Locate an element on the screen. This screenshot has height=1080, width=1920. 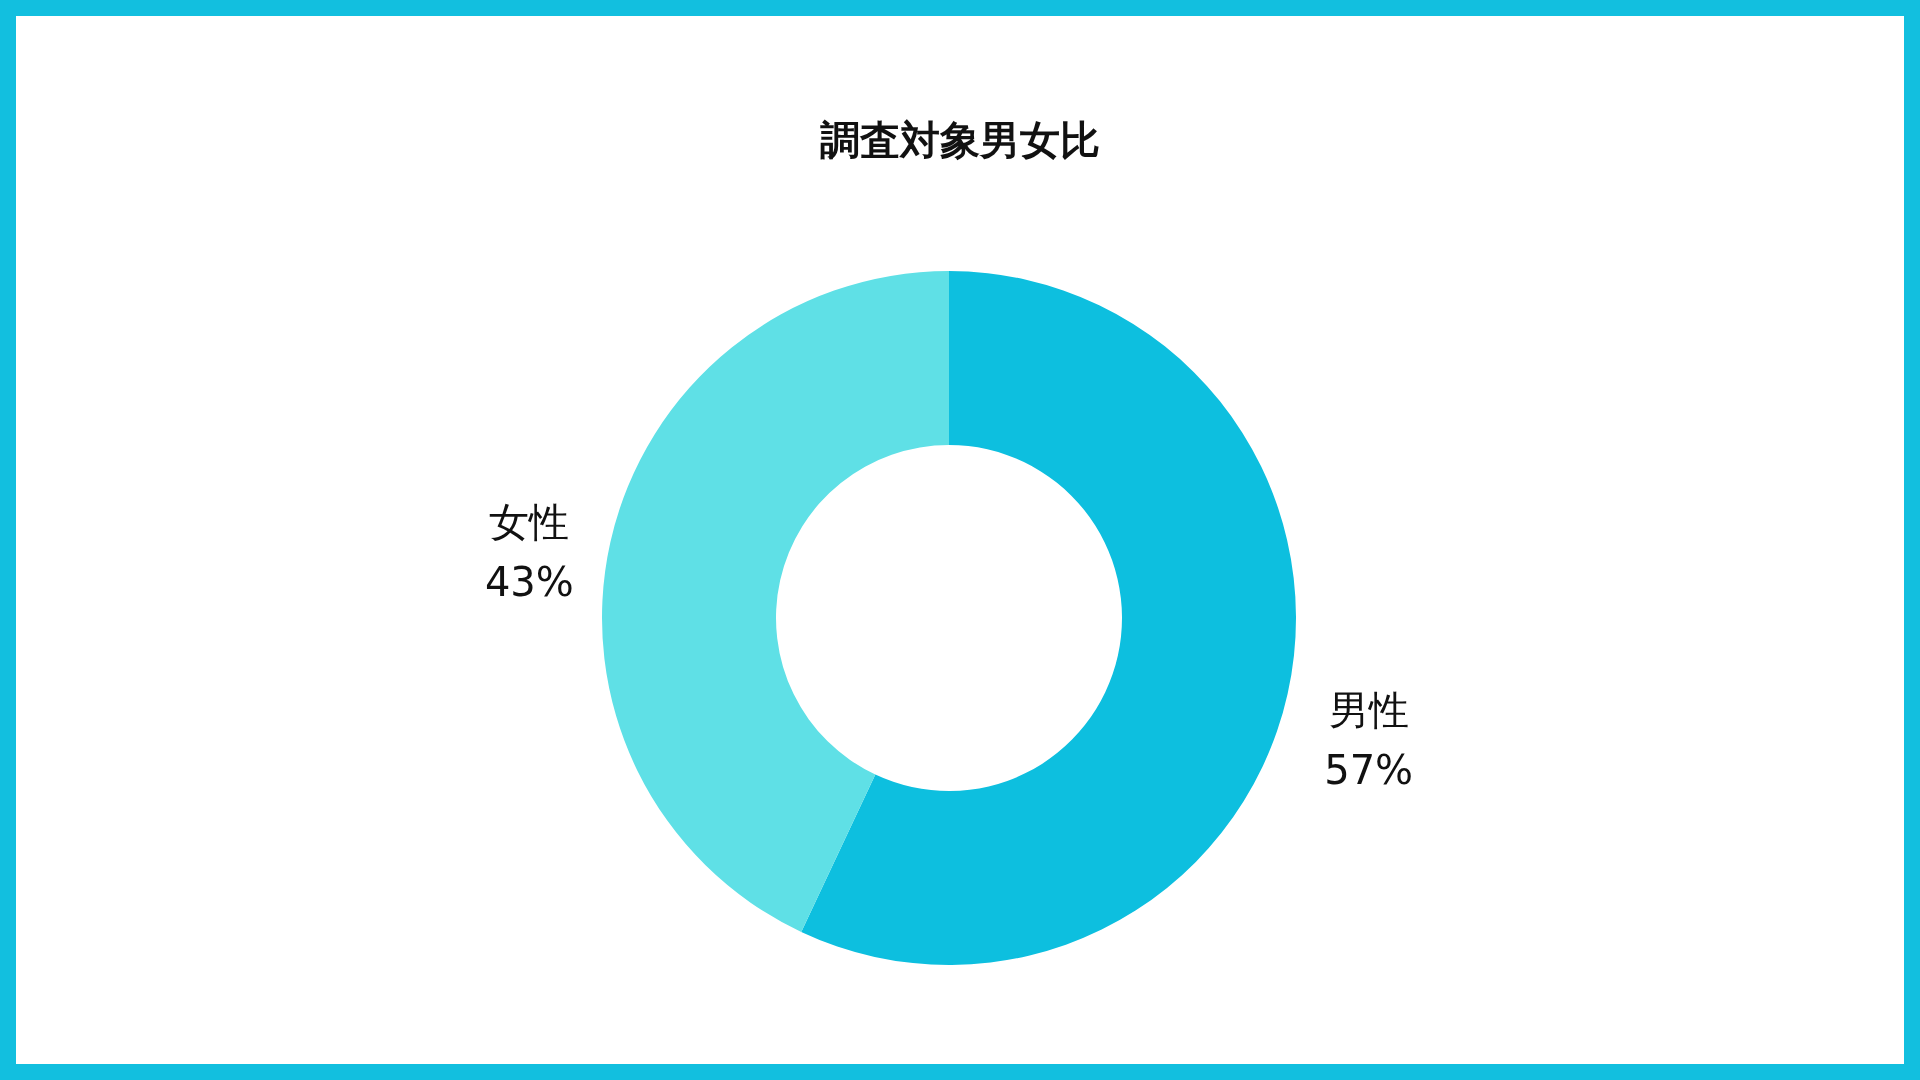
donut-slice is located at coordinates (775, 601).